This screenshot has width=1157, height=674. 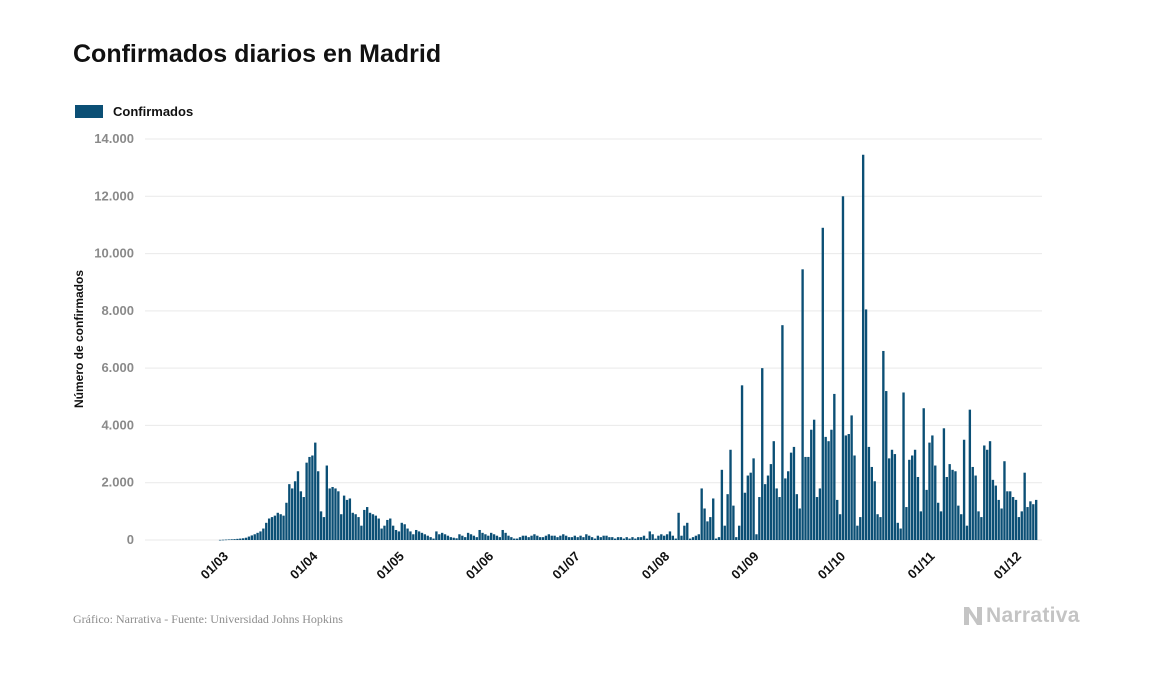 What do you see at coordinates (390, 566) in the screenshot?
I see `x-tick-label: 01/05` at bounding box center [390, 566].